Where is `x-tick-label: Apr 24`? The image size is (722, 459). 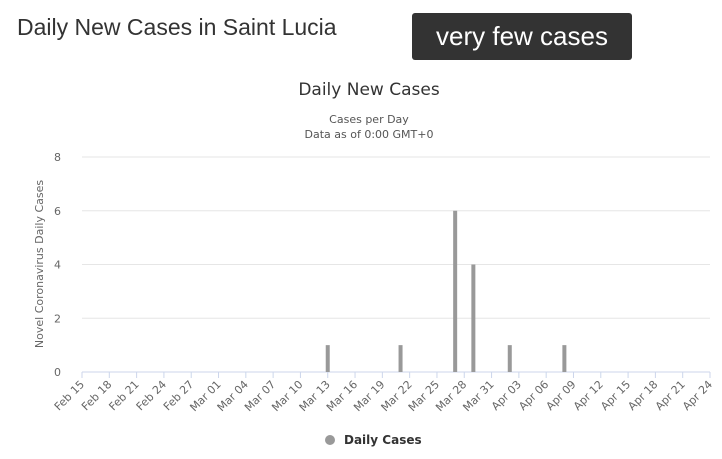
x-tick-label: Apr 24 is located at coordinates (697, 395).